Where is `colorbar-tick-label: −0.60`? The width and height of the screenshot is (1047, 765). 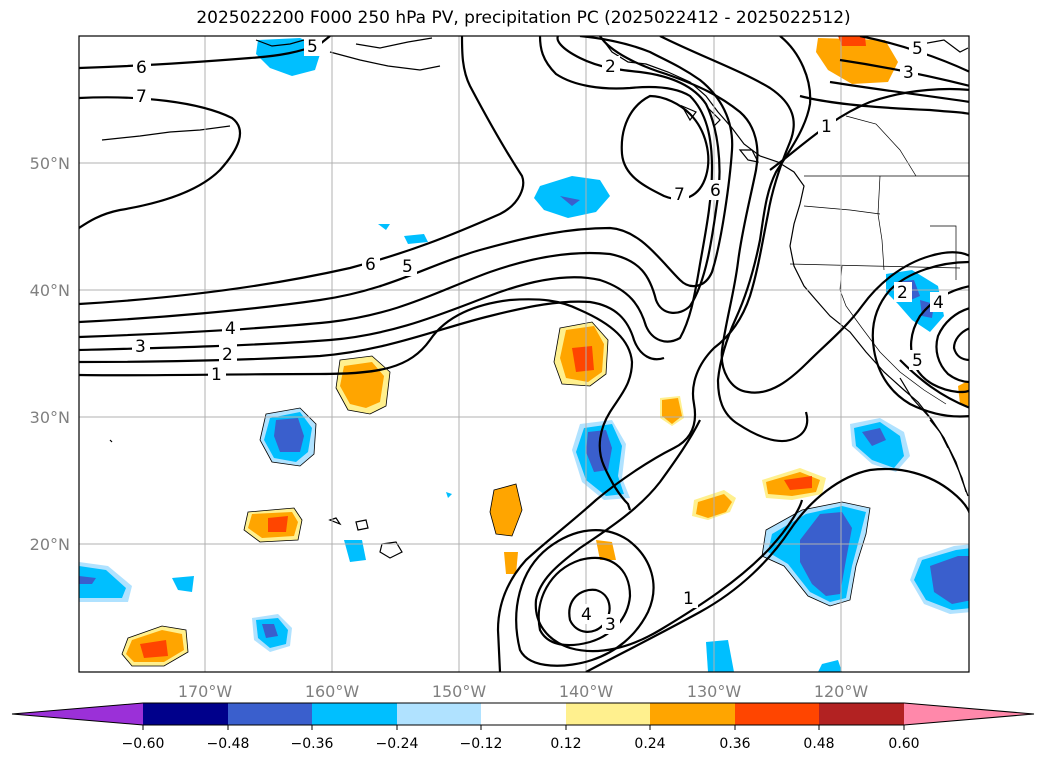 colorbar-tick-label: −0.60 is located at coordinates (143, 744).